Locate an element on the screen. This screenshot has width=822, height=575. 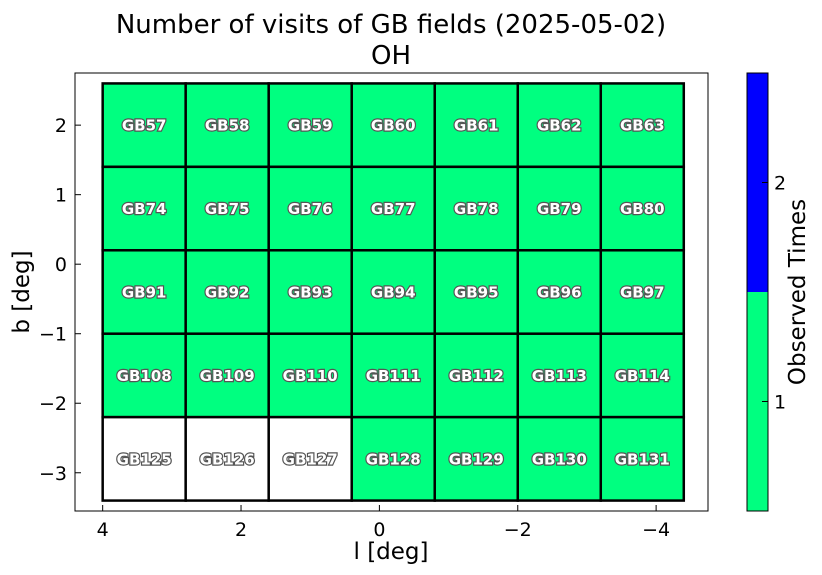
colorbar-frame is located at coordinates (757, 292).